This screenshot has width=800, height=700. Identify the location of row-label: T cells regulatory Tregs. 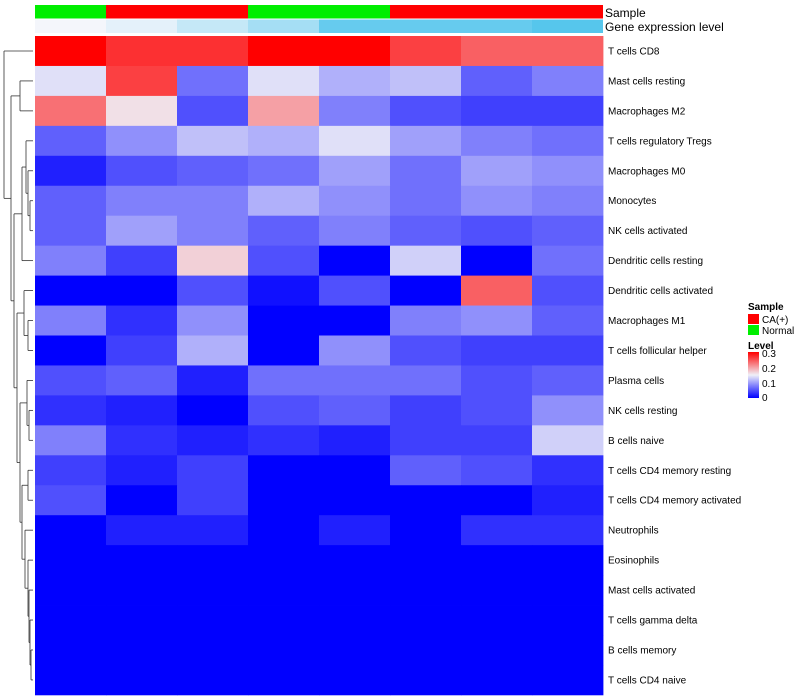
(660, 141).